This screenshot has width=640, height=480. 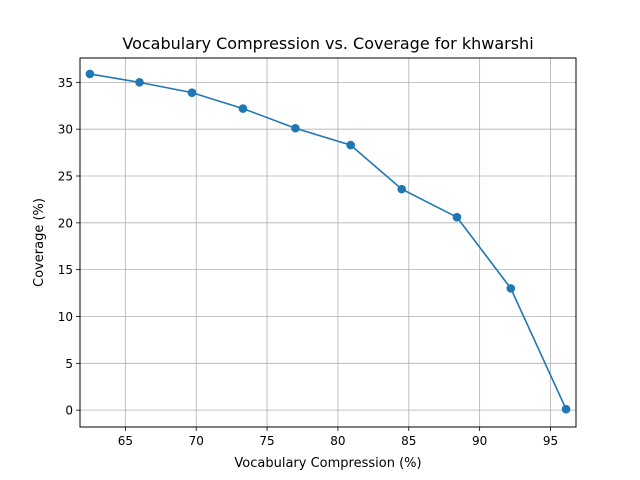 What do you see at coordinates (65, 317) in the screenshot?
I see `y-tick-label: 10` at bounding box center [65, 317].